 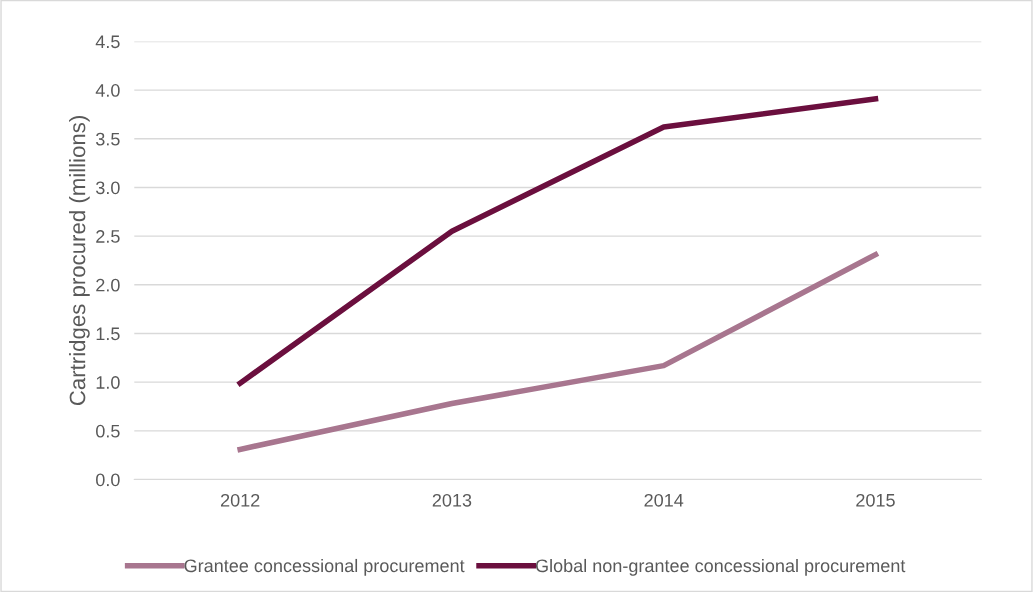 What do you see at coordinates (107, 139) in the screenshot?
I see `y-tick-label: 3.5` at bounding box center [107, 139].